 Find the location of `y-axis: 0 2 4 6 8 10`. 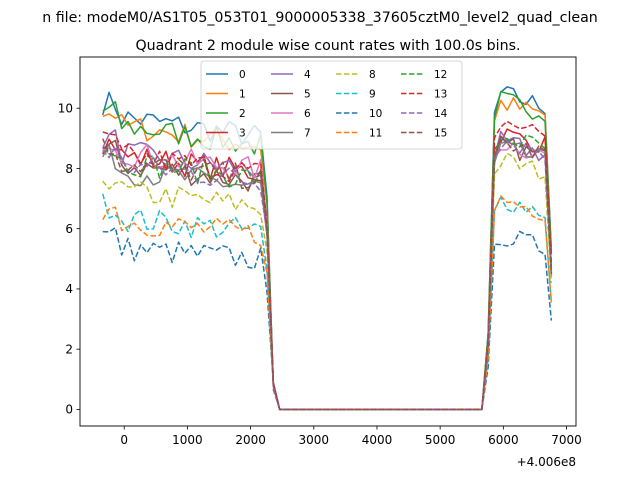

y-axis: 0 2 4 6 8 10 is located at coordinates (69, 259).